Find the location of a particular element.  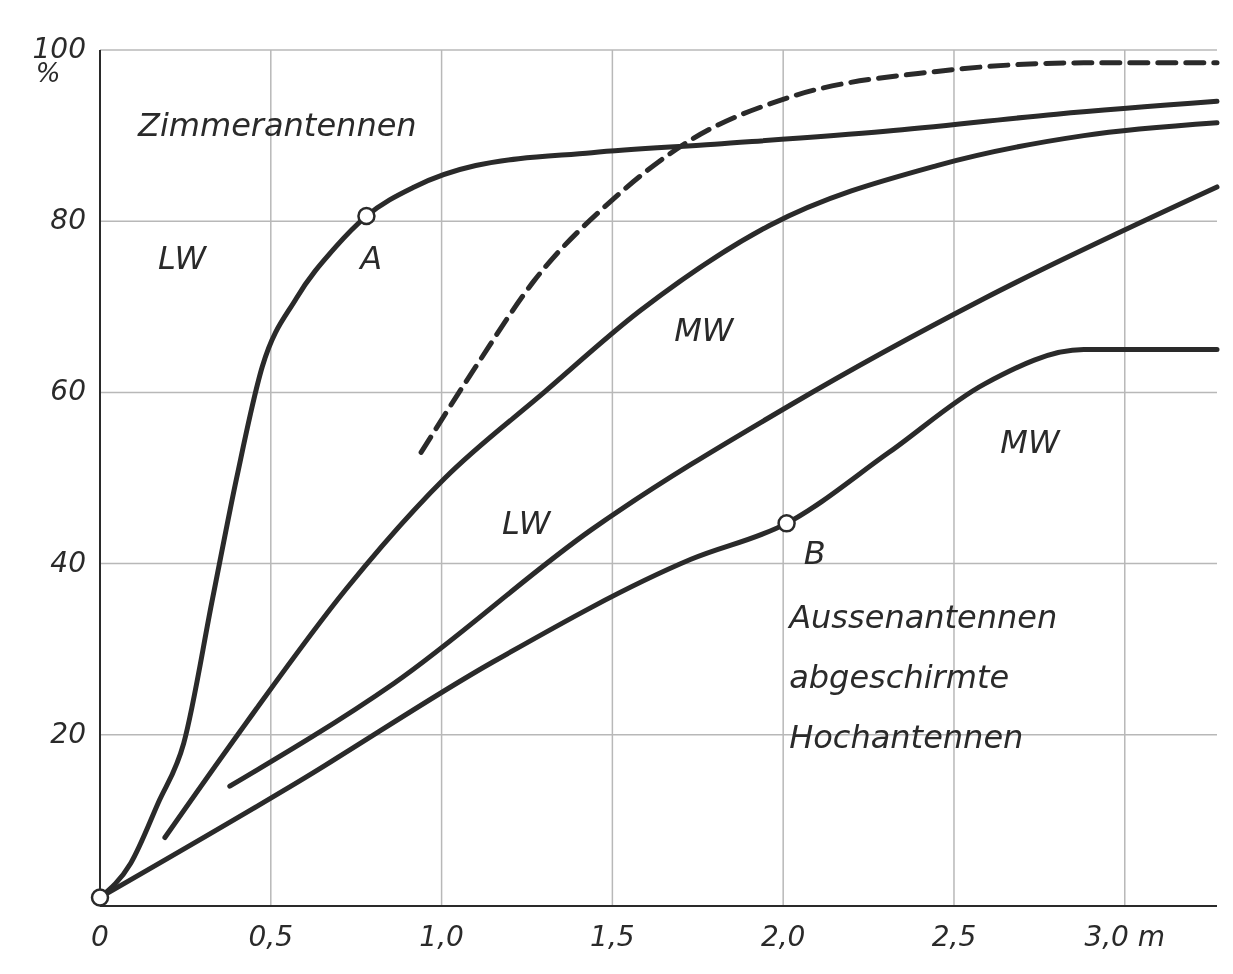

y-tick-label: 40 is located at coordinates (68, 562).